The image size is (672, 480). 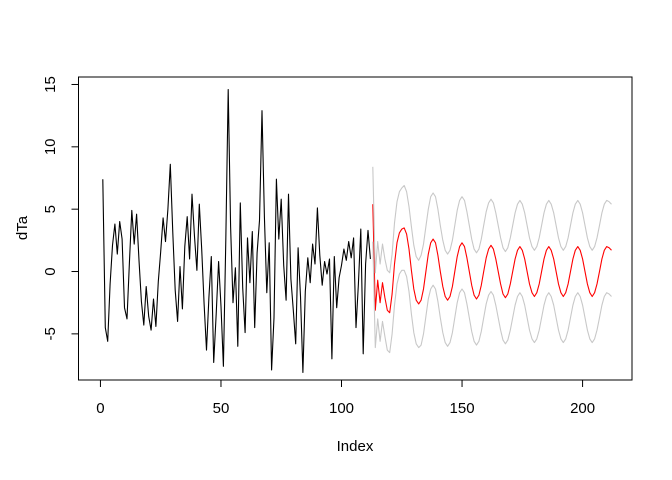 I want to click on y-tick-label: 5, so click(x=50, y=209).